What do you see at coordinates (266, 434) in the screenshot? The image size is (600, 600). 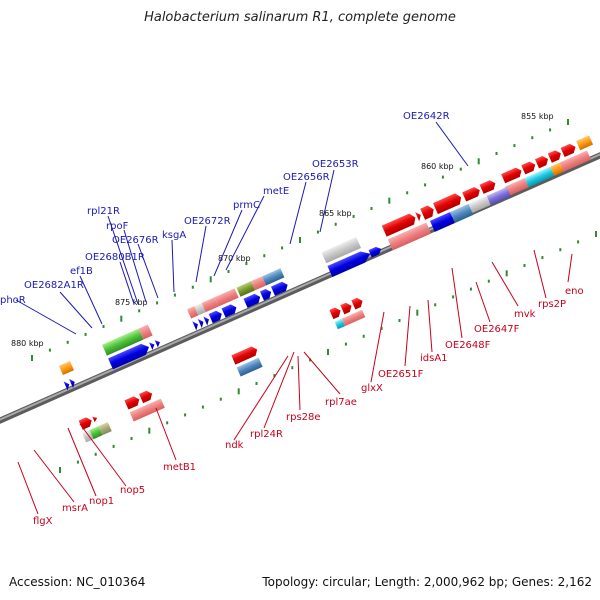 I see `gene-label: rpl24R` at bounding box center [266, 434].